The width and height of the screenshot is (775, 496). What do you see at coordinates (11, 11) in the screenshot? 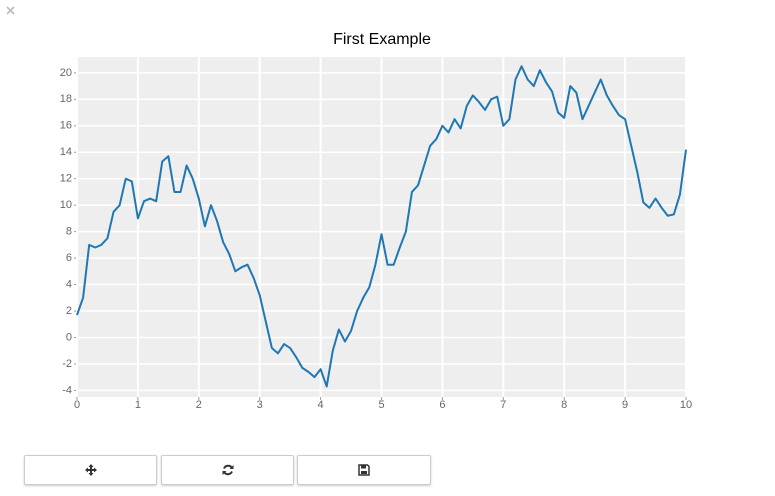
I see `close-icon` at bounding box center [11, 11].